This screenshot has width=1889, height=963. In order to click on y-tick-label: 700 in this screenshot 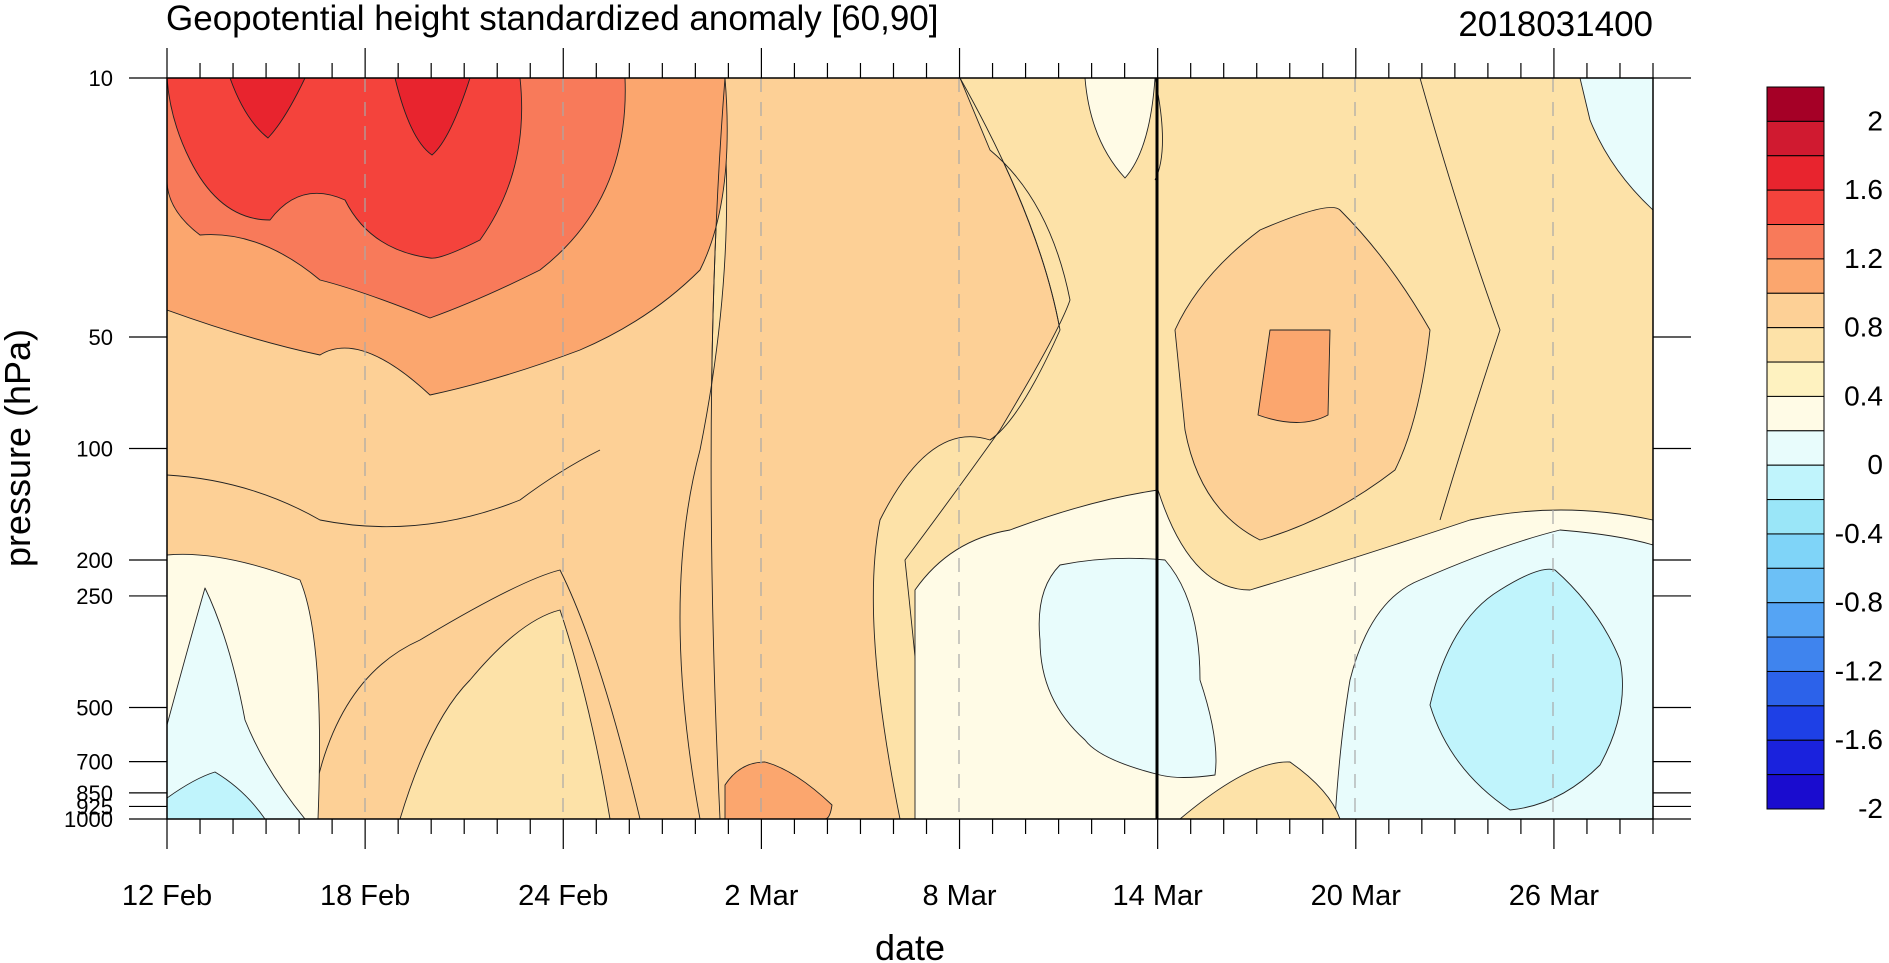, I will do `click(94, 762)`.